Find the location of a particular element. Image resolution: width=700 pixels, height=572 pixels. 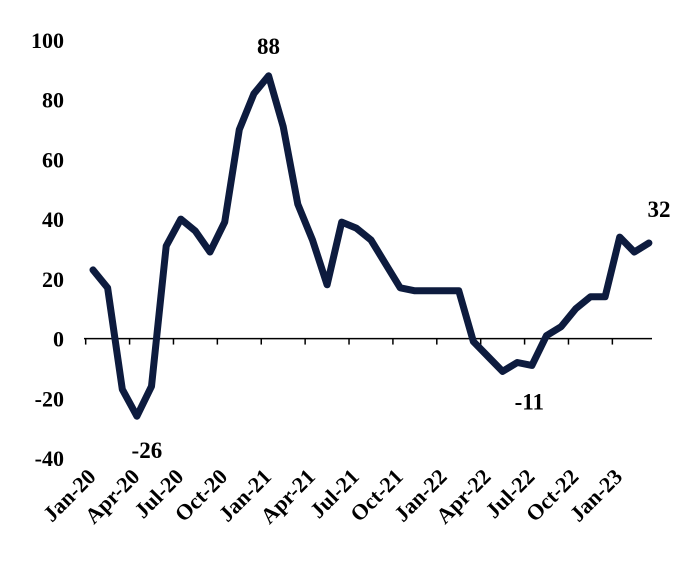

x-axis-tick-marks is located at coordinates (349, 341).